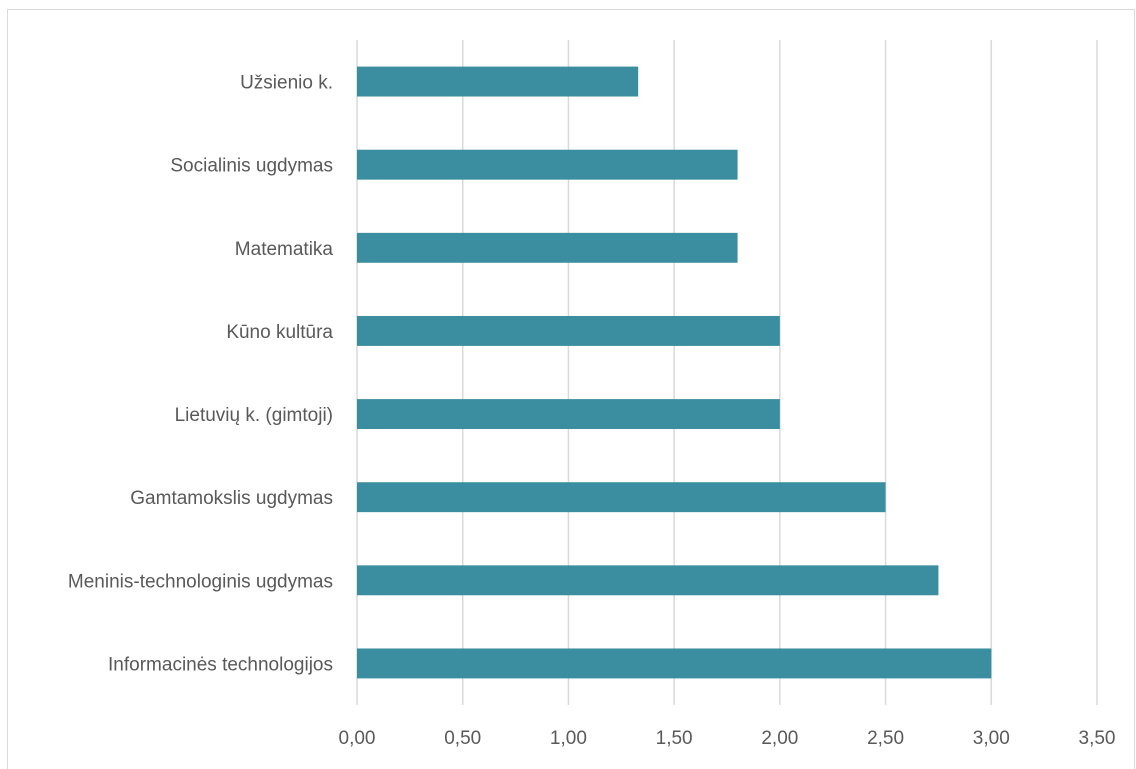 The image size is (1136, 769). Describe the element at coordinates (568, 738) in the screenshot. I see `x-tick-label-2: 1,00` at that location.